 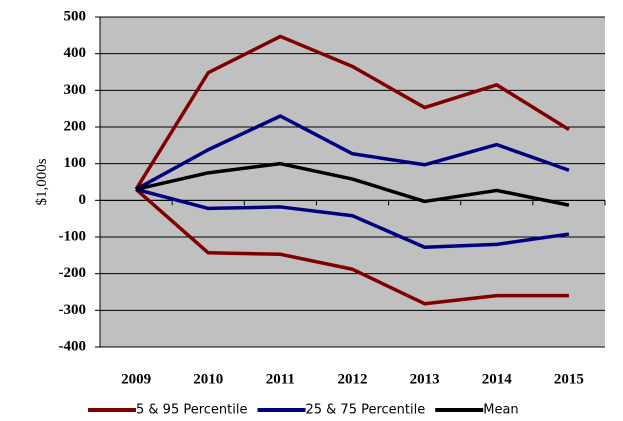 What do you see at coordinates (365, 410) in the screenshot?
I see `legend-label: 25 & 75 Percentile` at bounding box center [365, 410].